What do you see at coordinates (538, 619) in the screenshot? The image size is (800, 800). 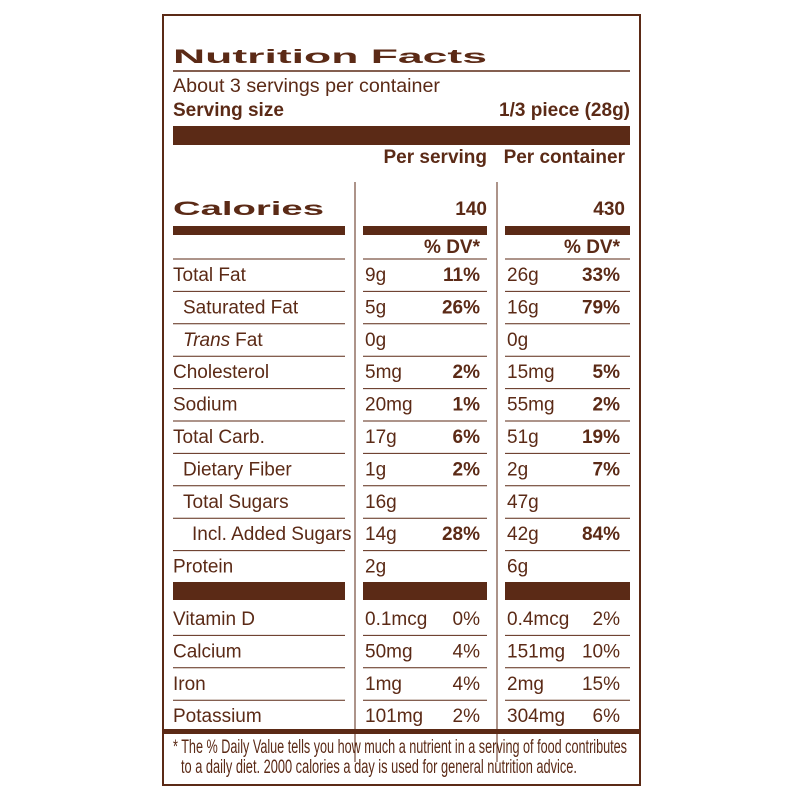 I see `amount: 0.4mcg` at bounding box center [538, 619].